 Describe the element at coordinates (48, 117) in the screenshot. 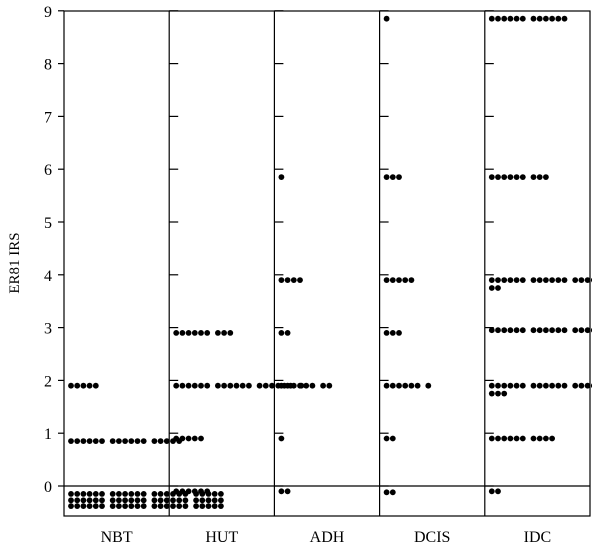

I see `y-tick-label: 7` at that location.